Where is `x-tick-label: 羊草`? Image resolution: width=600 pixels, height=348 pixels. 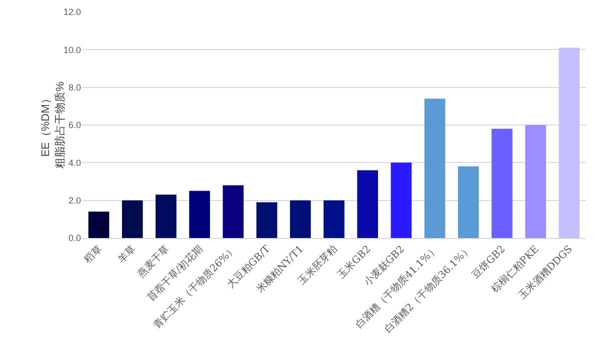
x-tick-label: 羊草 is located at coordinates (126, 254).